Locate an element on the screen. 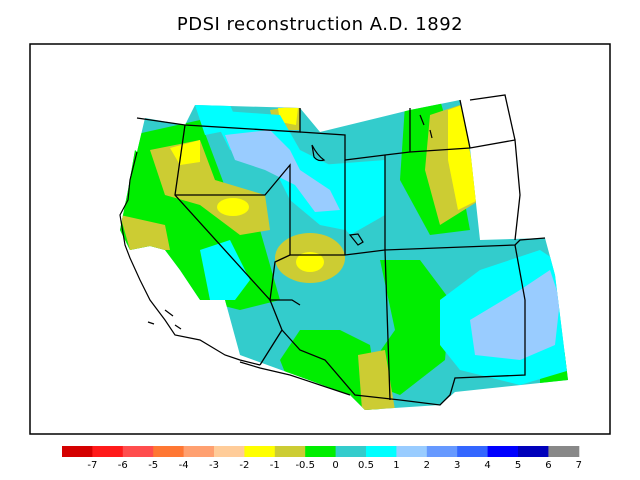  field-zone-central--1 is located at coordinates (310, 262).